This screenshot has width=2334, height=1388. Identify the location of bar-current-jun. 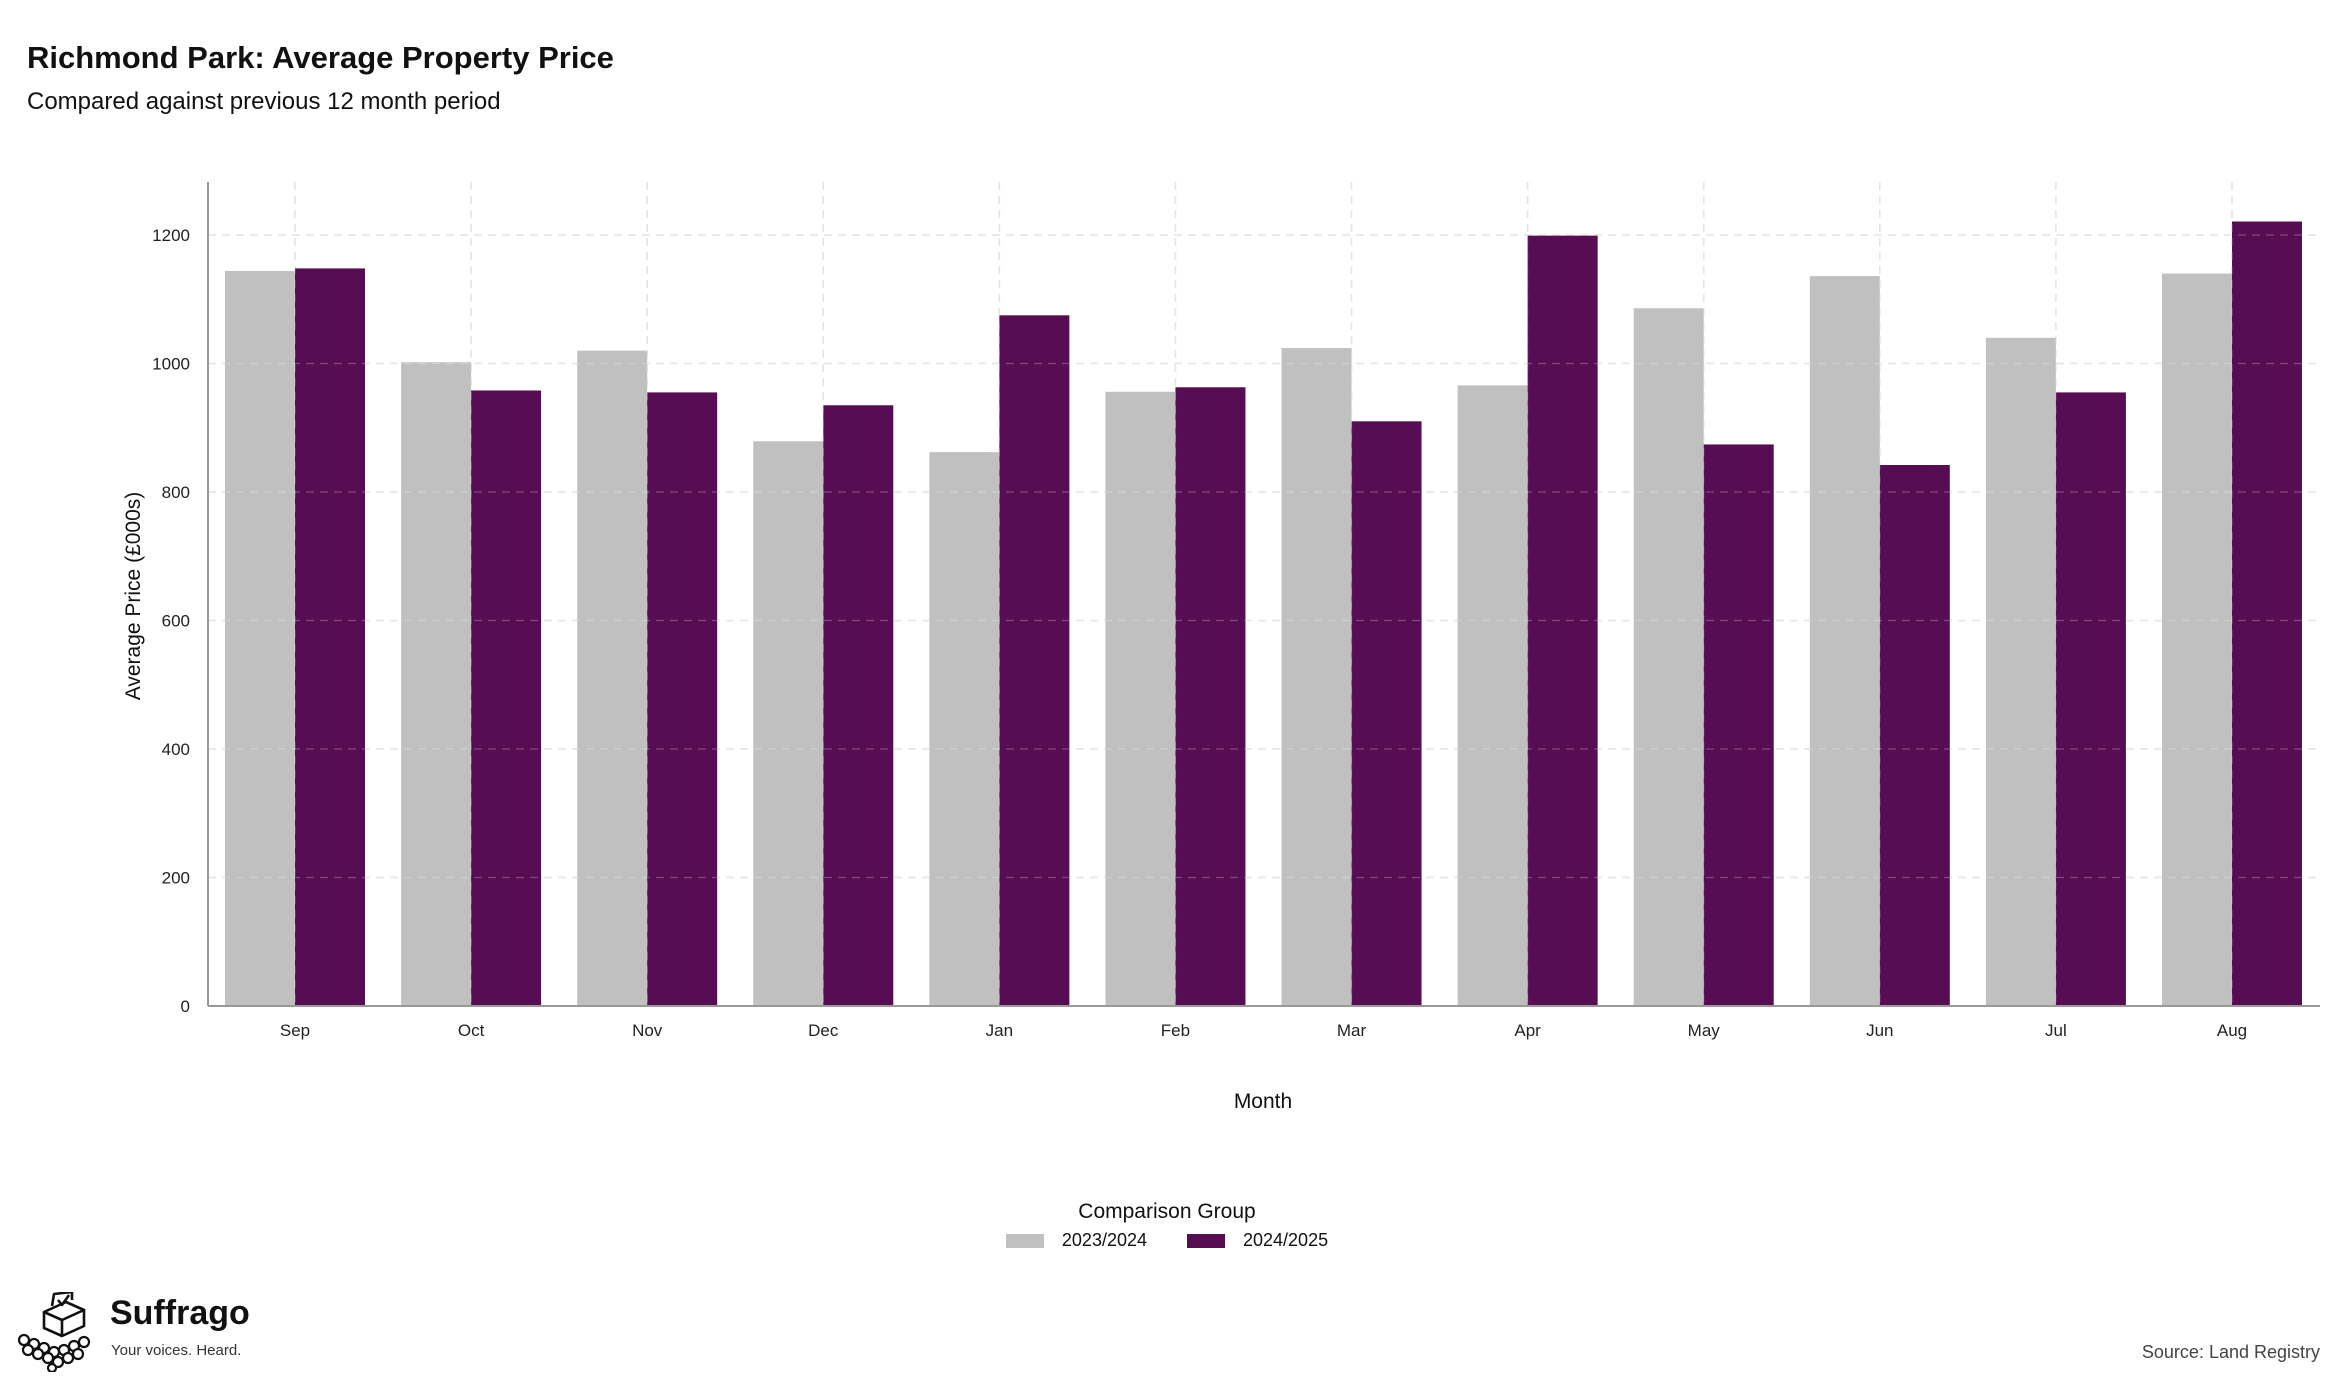
(1914, 735).